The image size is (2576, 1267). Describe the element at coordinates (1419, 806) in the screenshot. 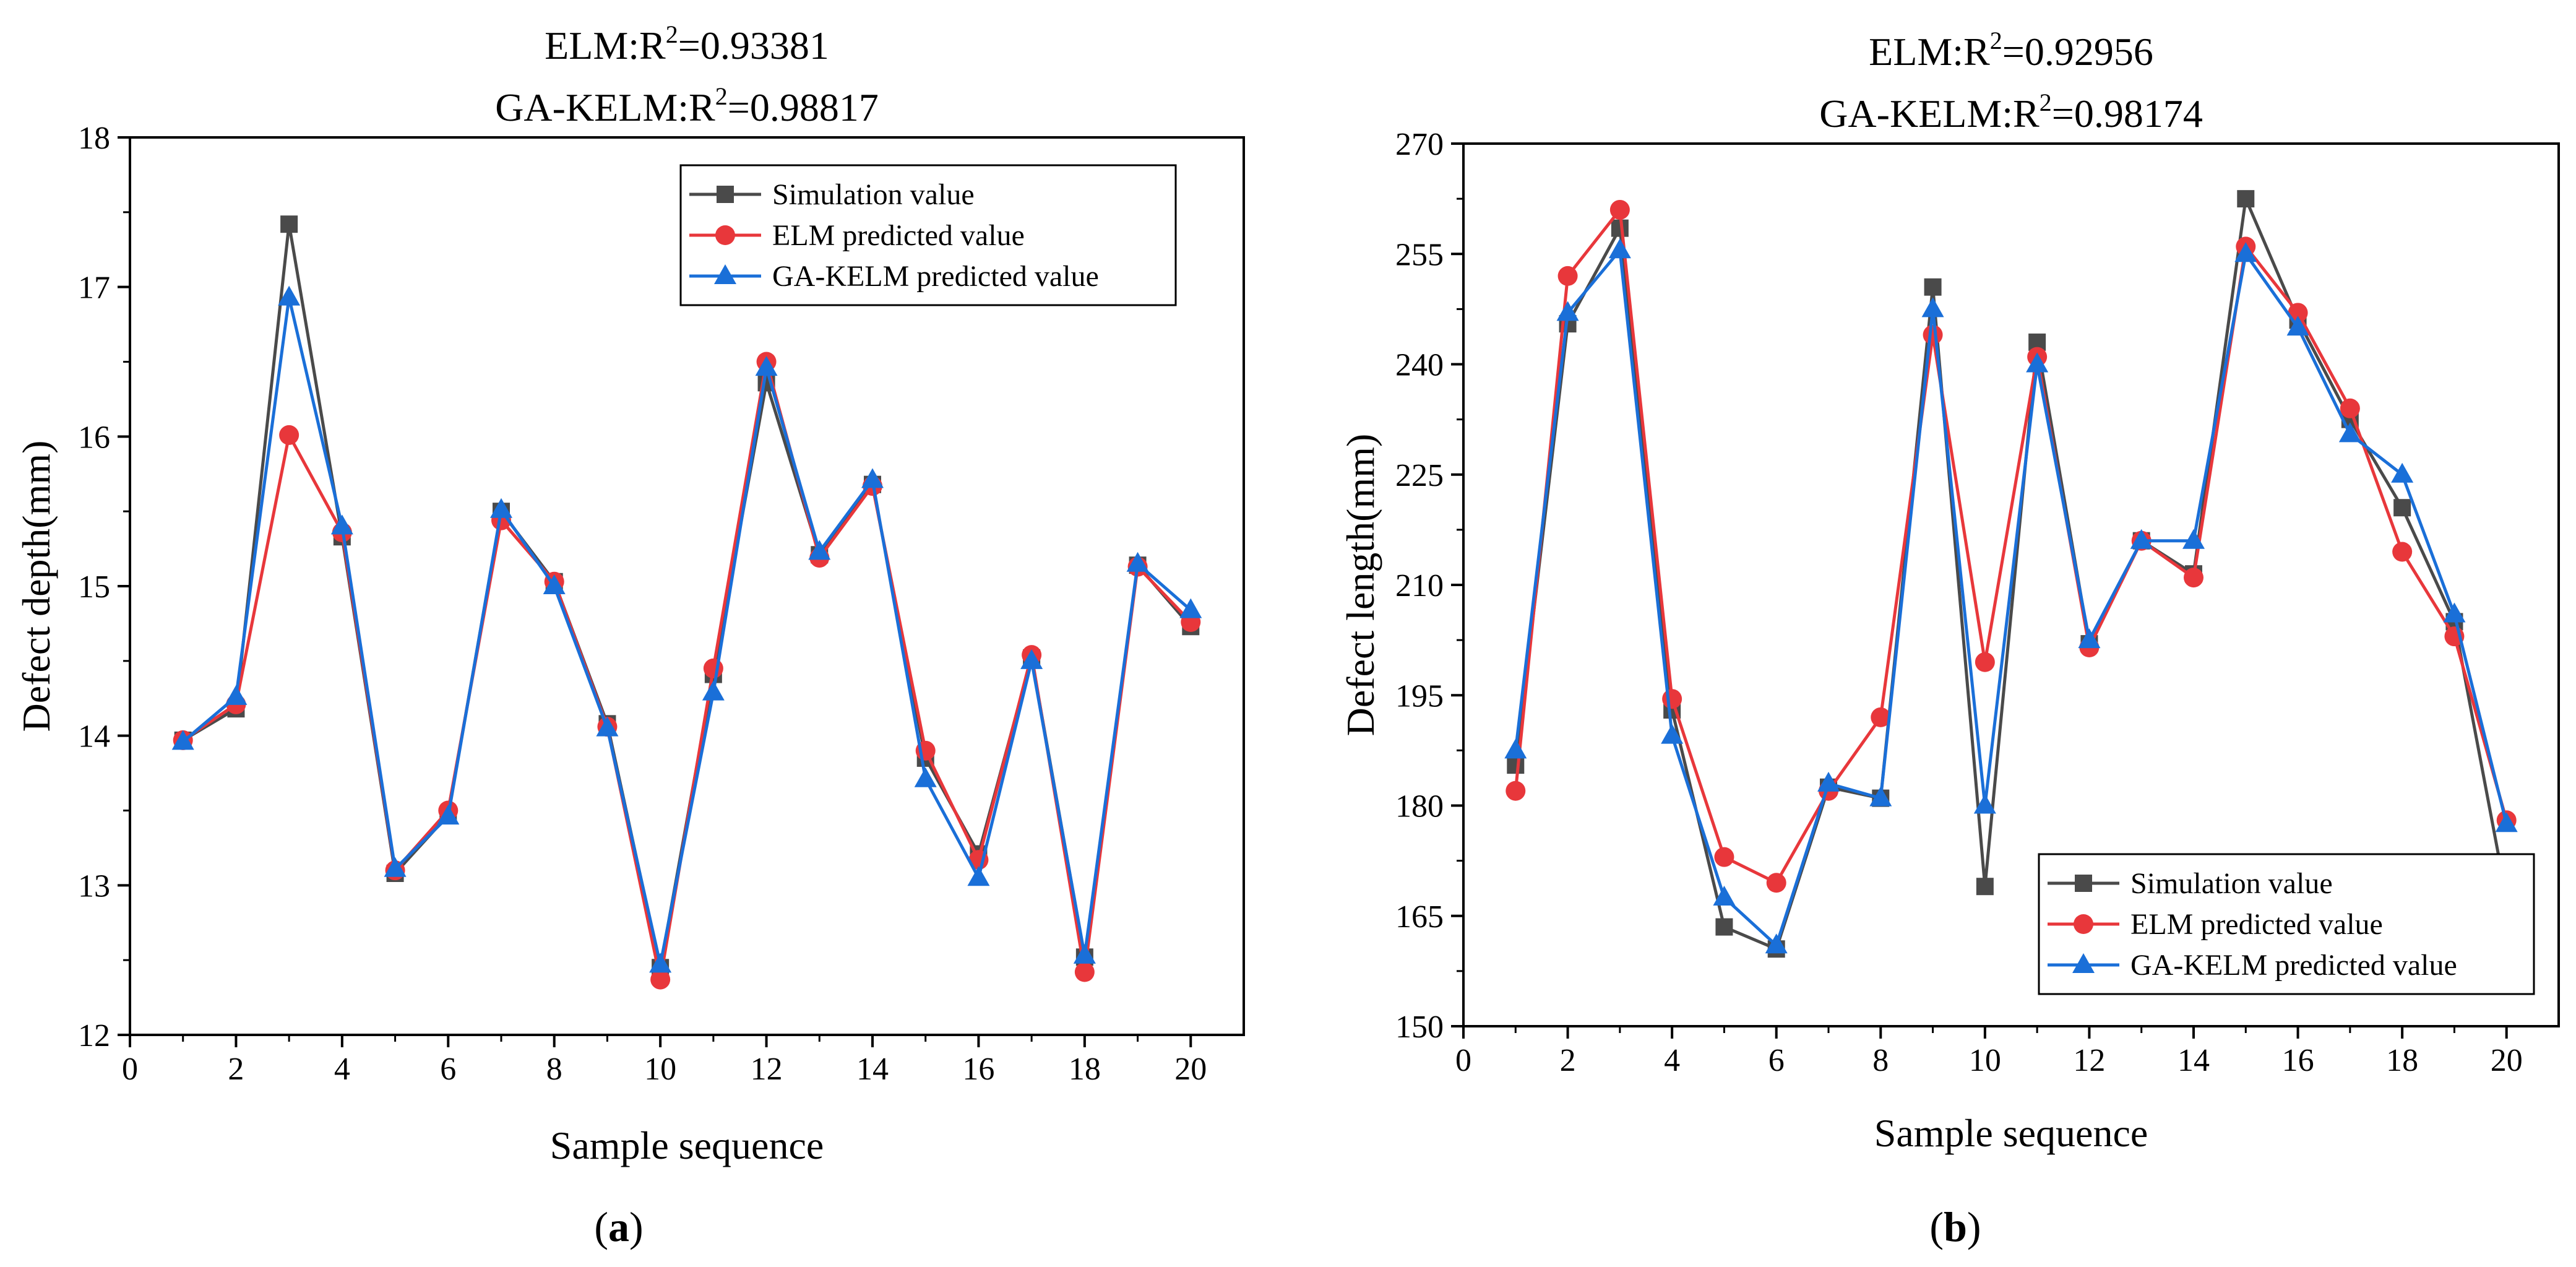

I see `y-tick-label: 180` at that location.